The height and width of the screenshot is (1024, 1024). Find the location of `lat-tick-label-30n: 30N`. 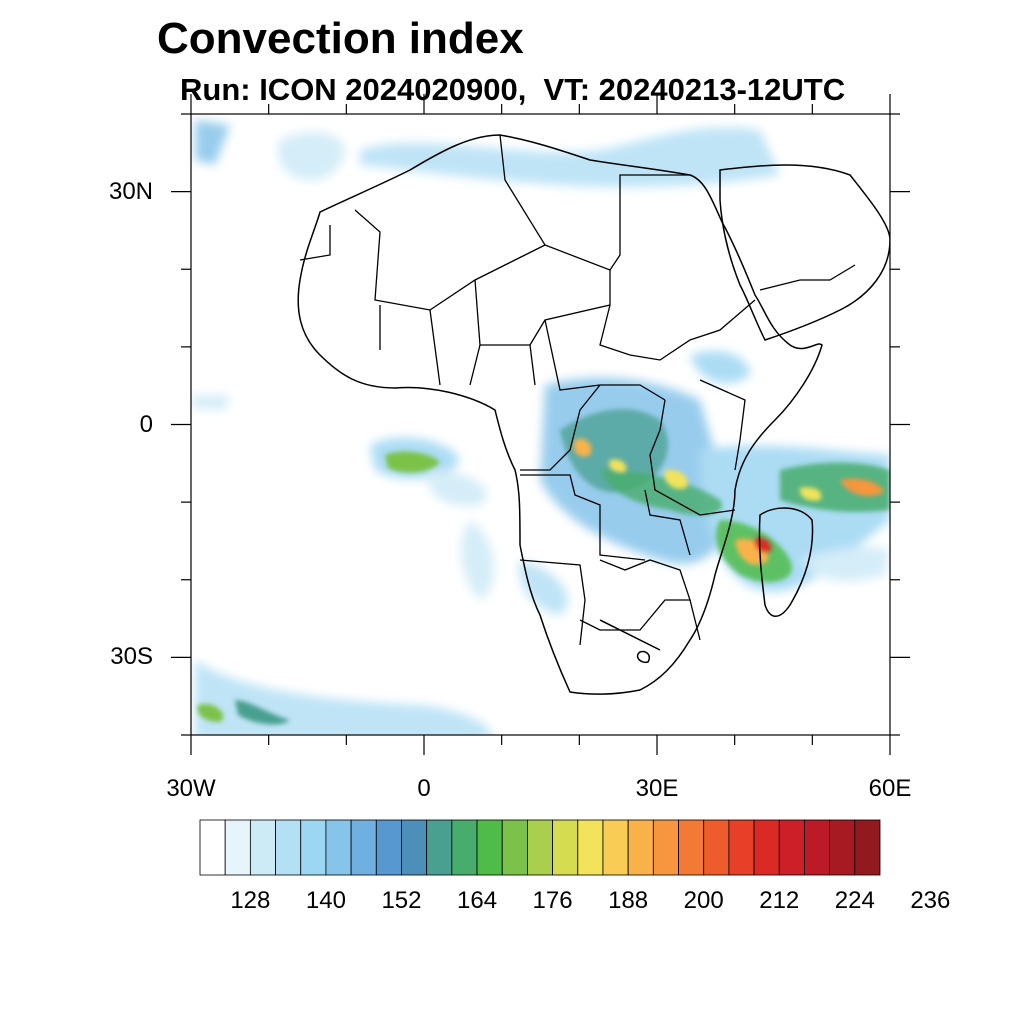

lat-tick-label-30n: 30N is located at coordinates (130, 191).